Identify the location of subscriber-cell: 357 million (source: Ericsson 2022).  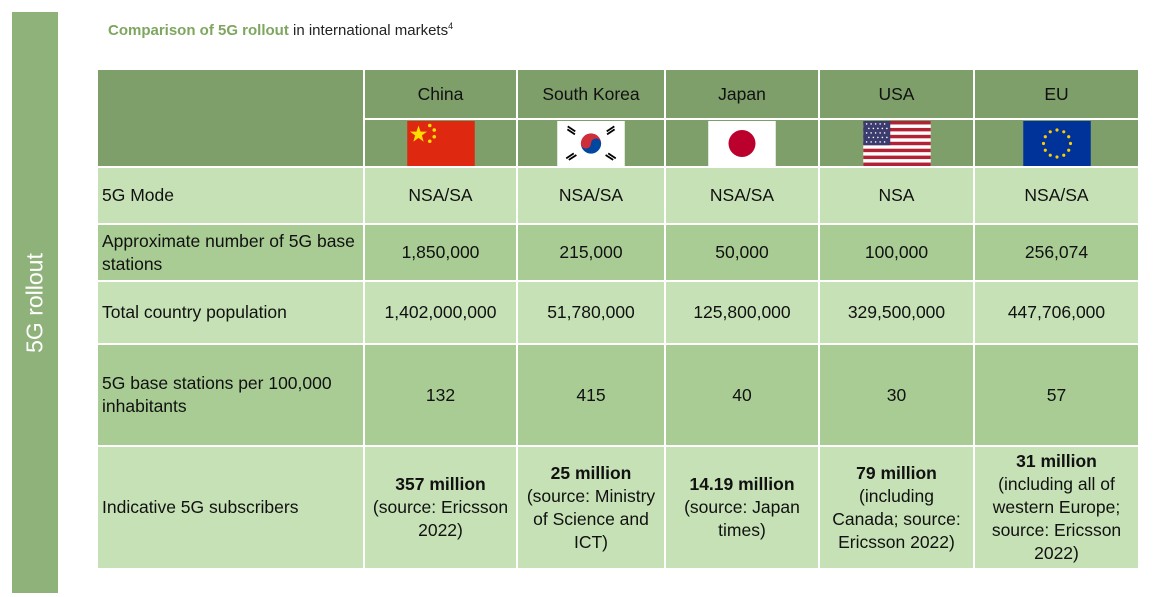
(440, 507).